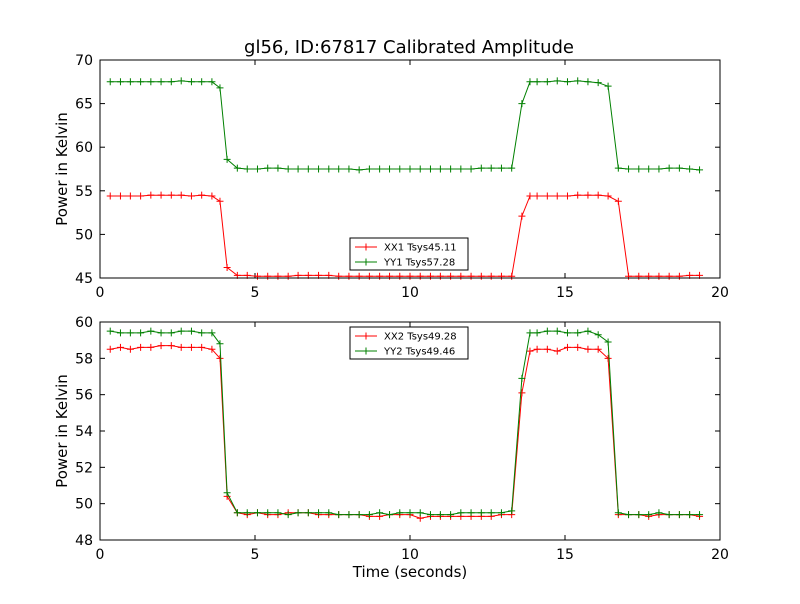 This screenshot has height=604, width=800. Describe the element at coordinates (409, 47) in the screenshot. I see `chart-title: gl56, ID:67817 Calibrated Amplitude` at that location.